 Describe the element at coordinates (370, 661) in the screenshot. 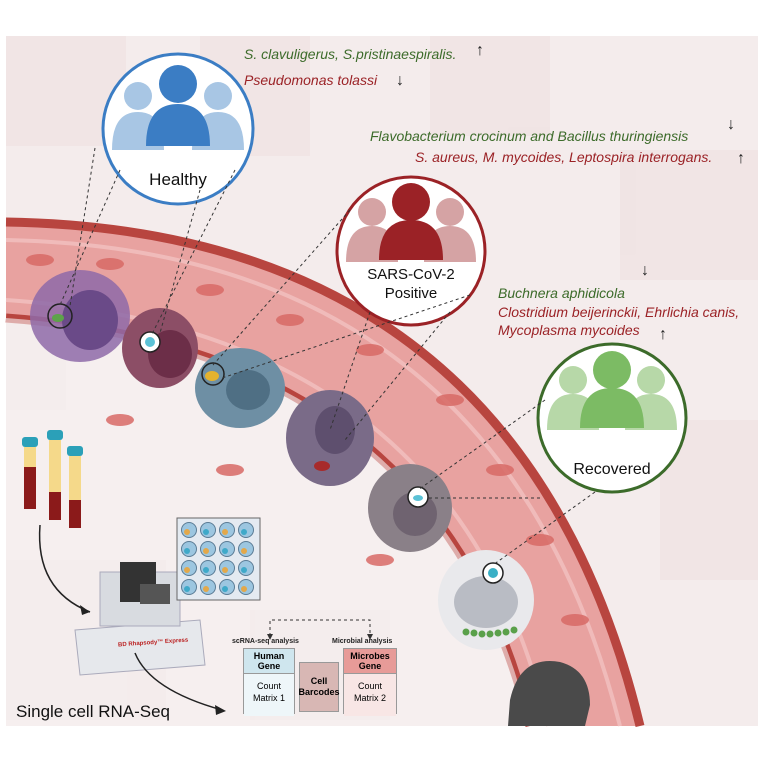

I see `microbes-gene-header: Microbes Gene` at that location.